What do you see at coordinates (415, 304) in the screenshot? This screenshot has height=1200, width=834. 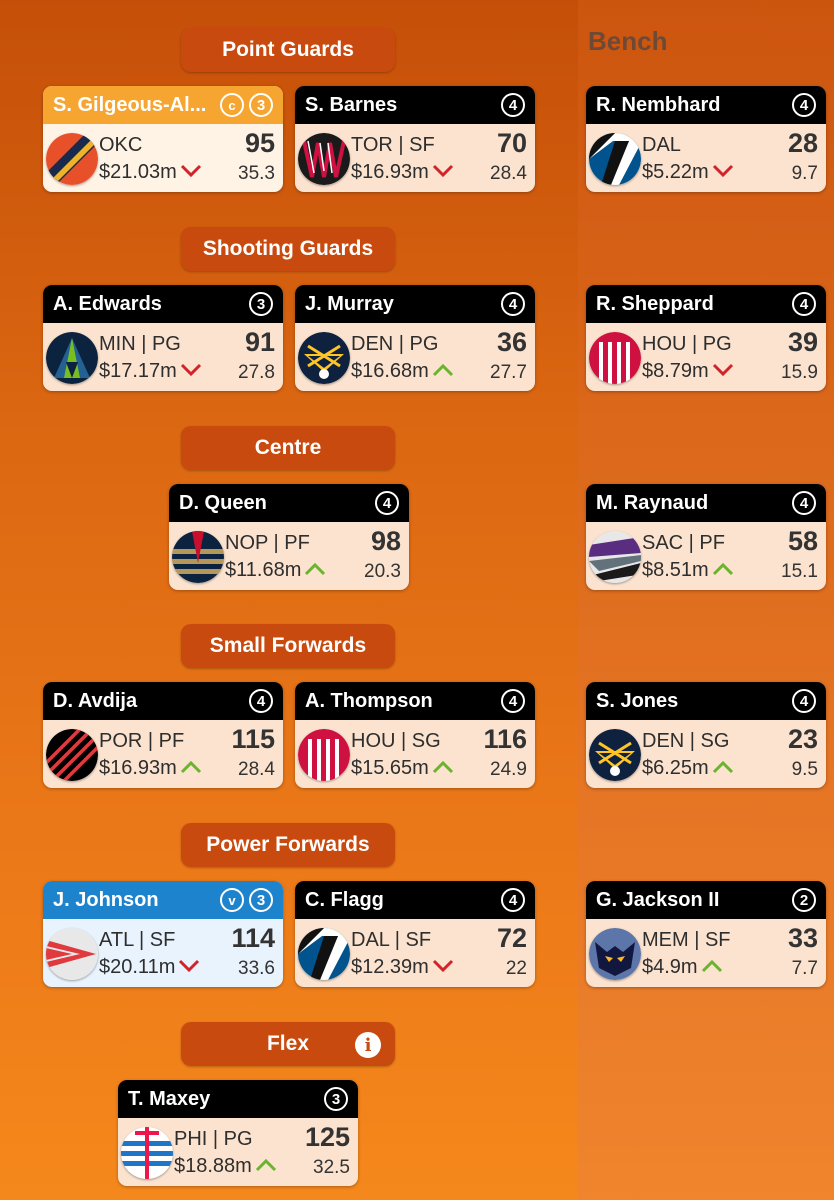 I see `player-card-header: J. Murray 4` at bounding box center [415, 304].